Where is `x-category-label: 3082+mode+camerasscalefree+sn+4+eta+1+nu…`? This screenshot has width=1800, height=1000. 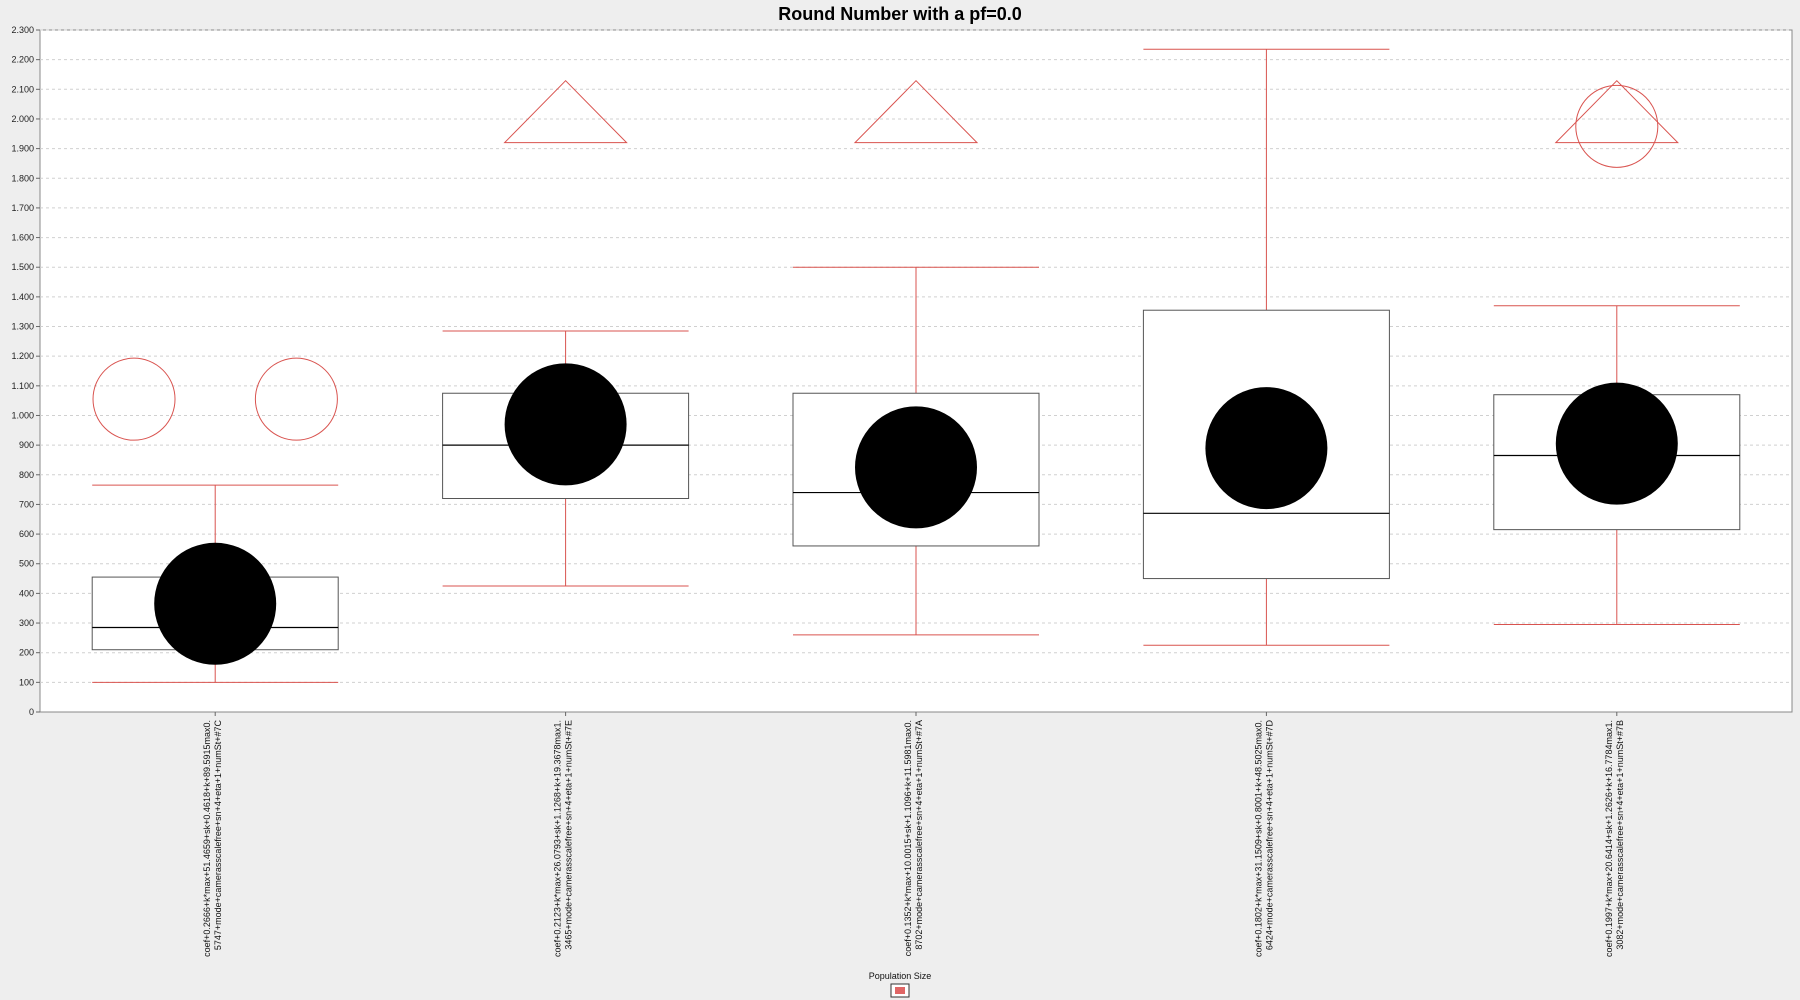 x-category-label: 3082+mode+camerasscalefree+sn+4+eta+1+nu… is located at coordinates (1620, 835).